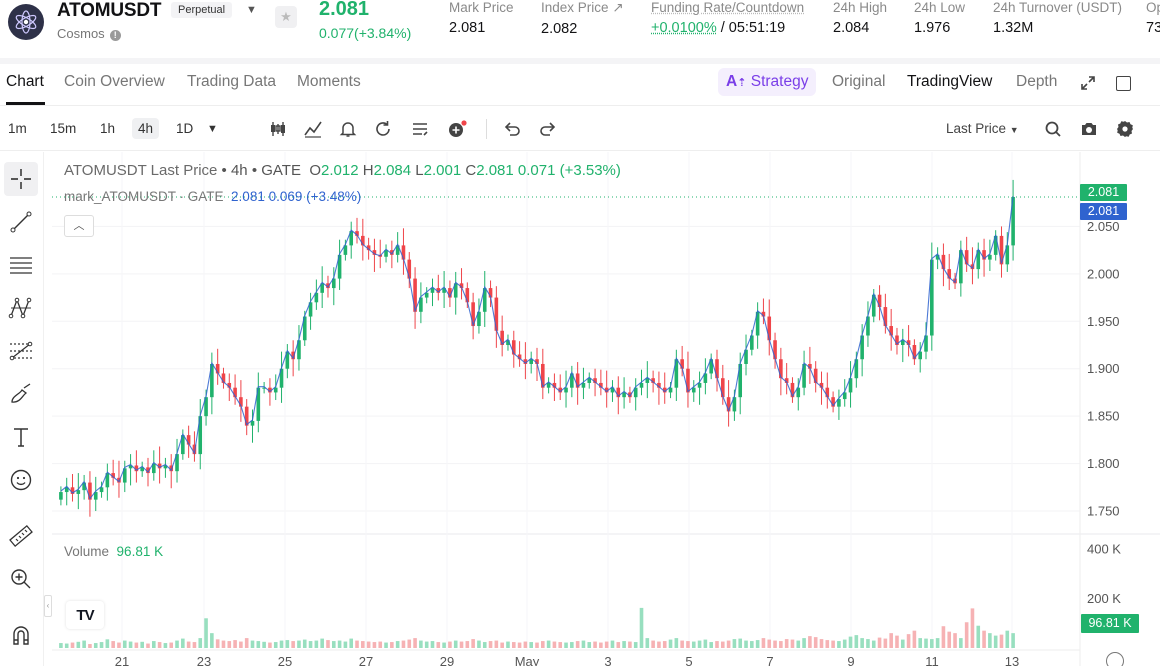 Image resolution: width=1160 pixels, height=666 pixels. Describe the element at coordinates (48, 606) in the screenshot. I see `collapse-toolbar-button: ‹` at that location.